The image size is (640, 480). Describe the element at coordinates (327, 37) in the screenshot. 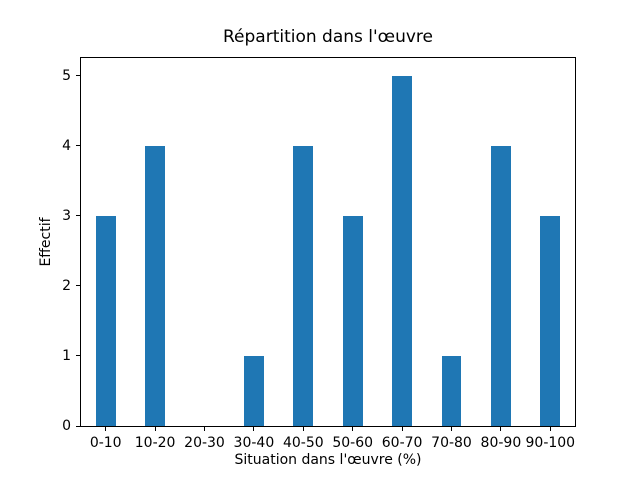

I see `chart-title: Répartition dans l'œuvre` at that location.